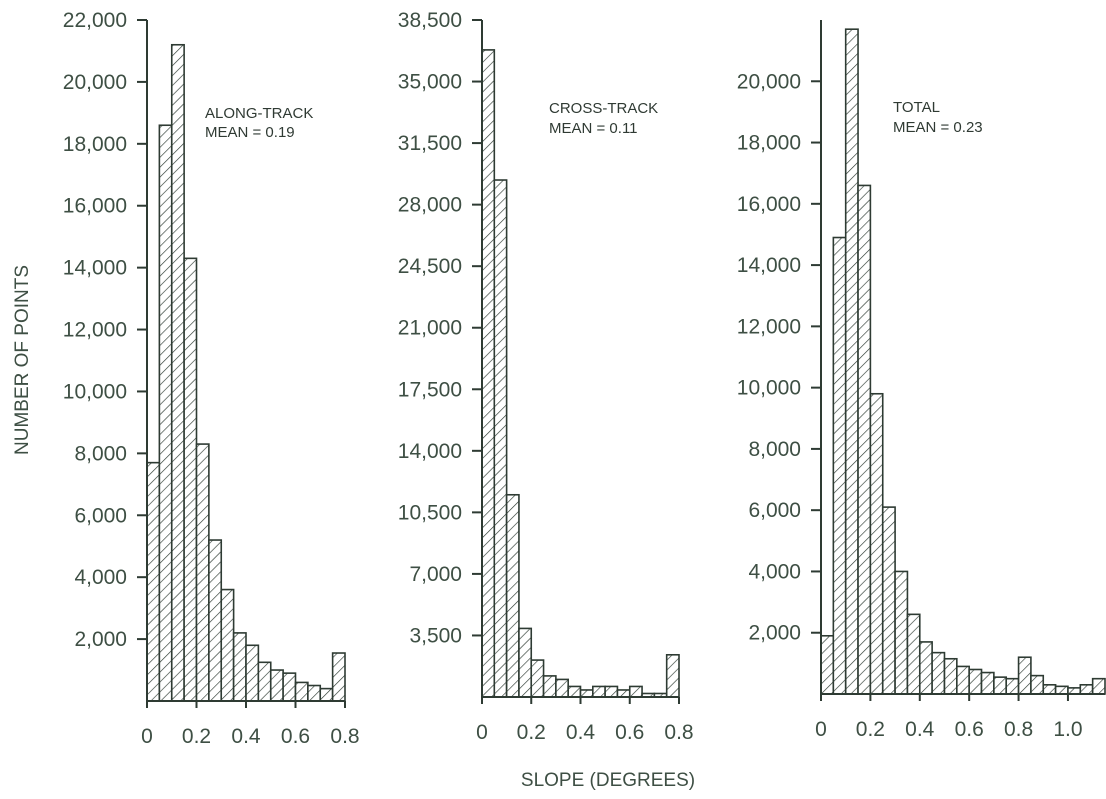 Image resolution: width=1106 pixels, height=799 pixels. I want to click on y-tick-label: 22,000, so click(95, 20).